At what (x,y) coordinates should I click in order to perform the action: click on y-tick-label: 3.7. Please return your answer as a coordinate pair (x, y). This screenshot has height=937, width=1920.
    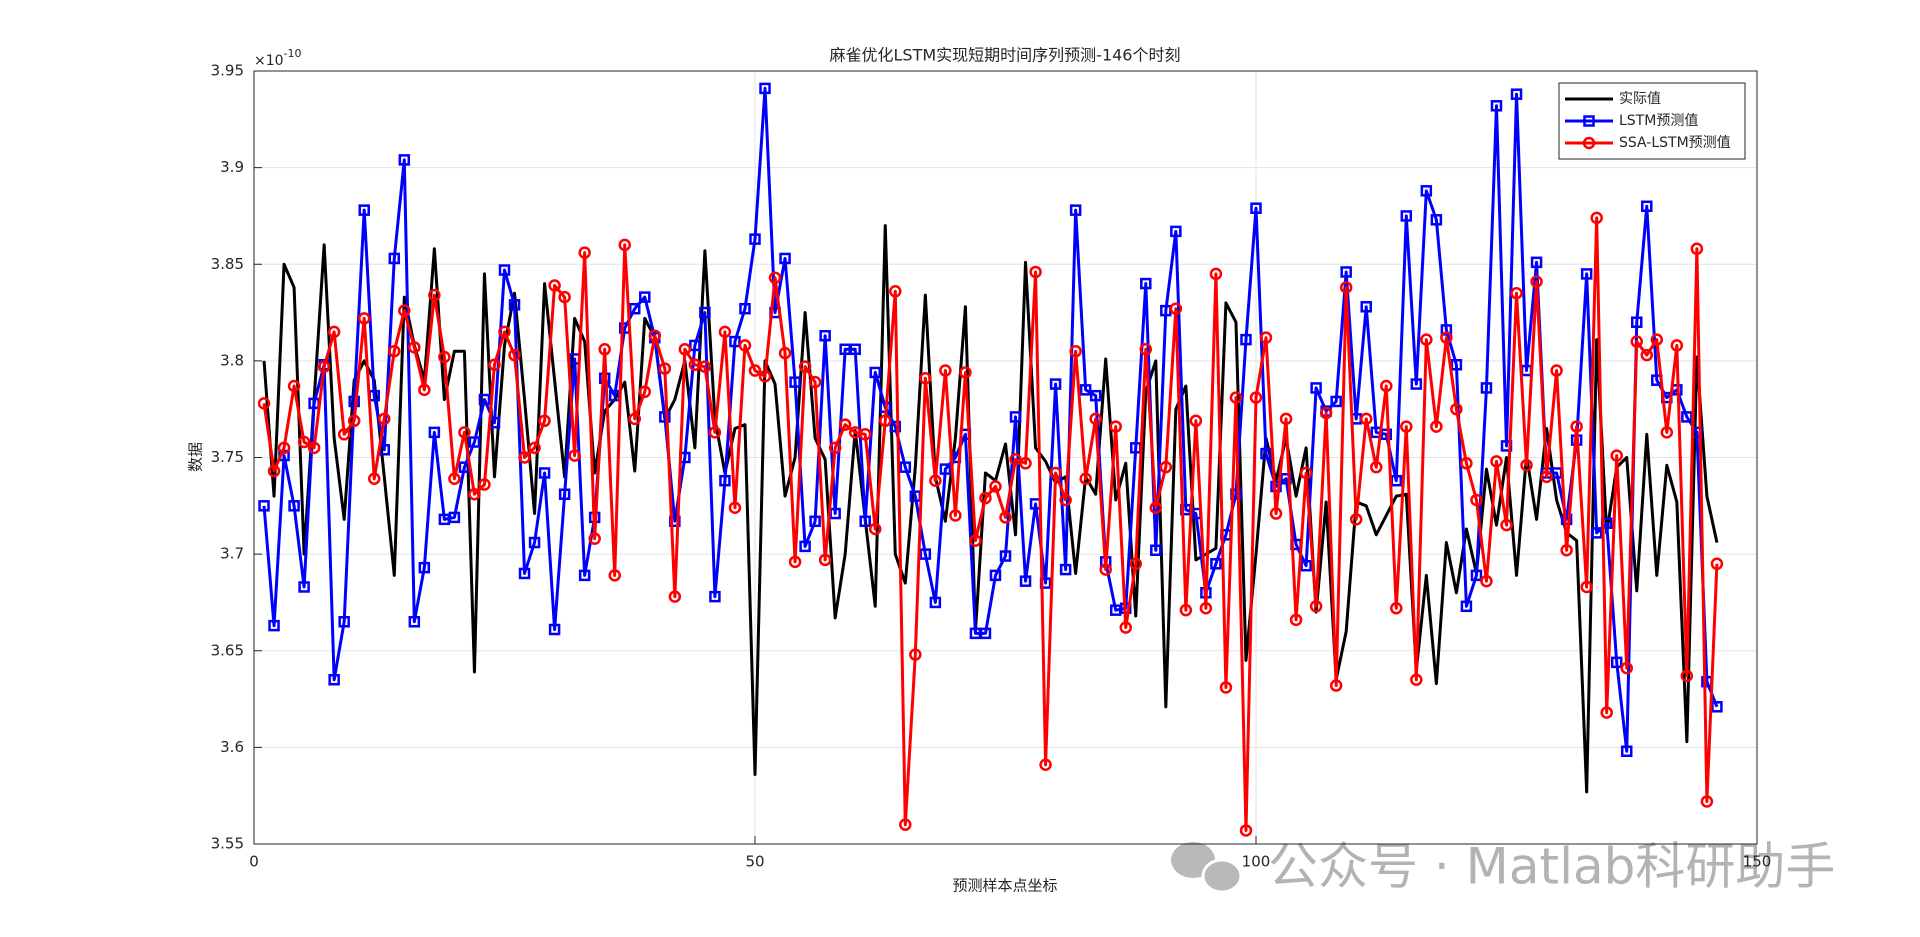
    Looking at the image, I should click on (232, 554).